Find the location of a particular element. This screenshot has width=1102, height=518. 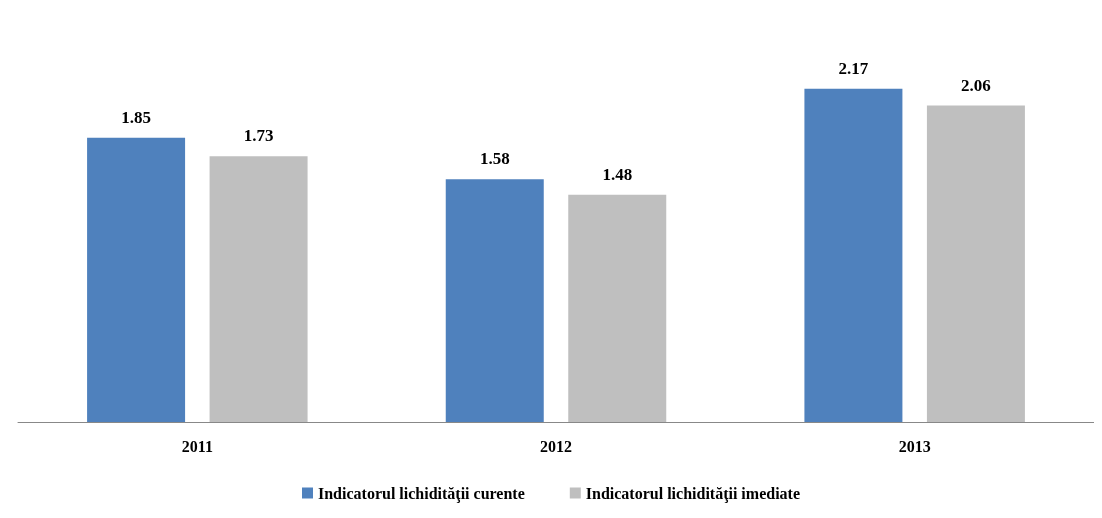

data-label: 1.73 is located at coordinates (258, 136).